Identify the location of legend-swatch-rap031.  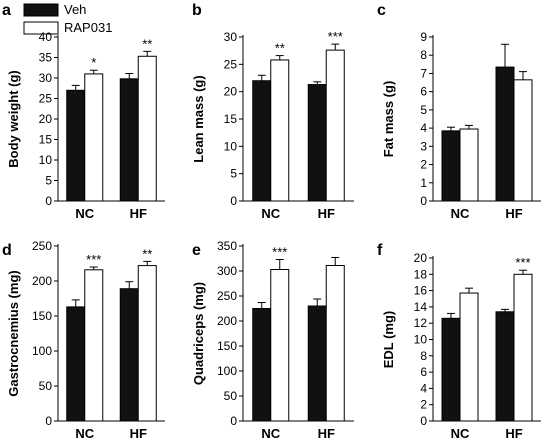
(41, 28).